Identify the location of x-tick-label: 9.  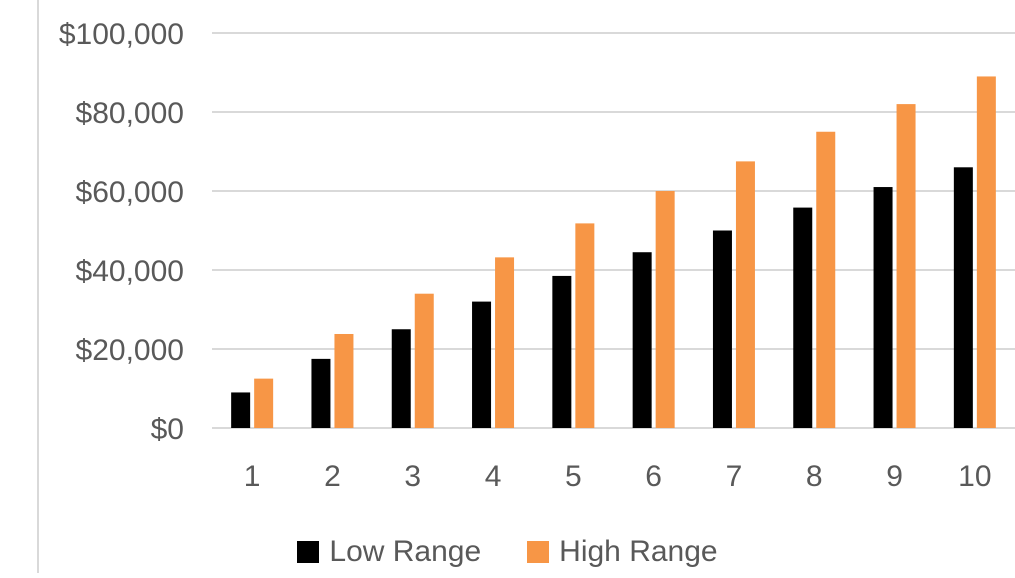
(894, 476).